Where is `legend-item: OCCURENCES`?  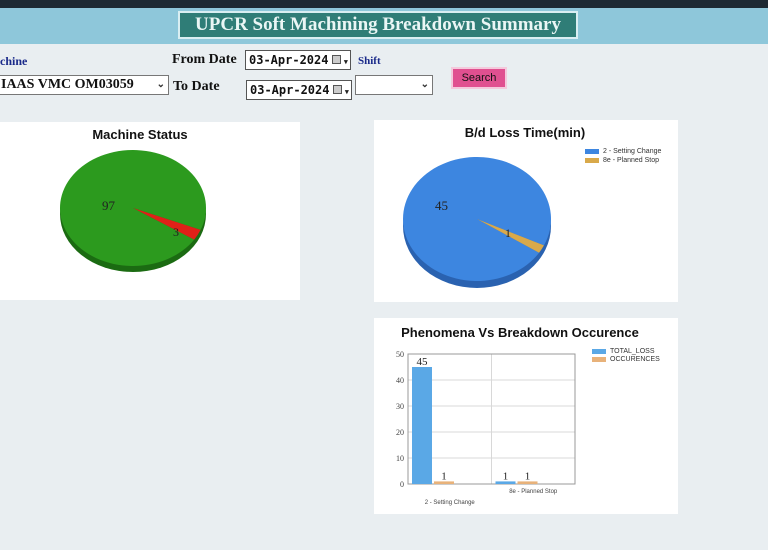 legend-item: OCCURENCES is located at coordinates (626, 359).